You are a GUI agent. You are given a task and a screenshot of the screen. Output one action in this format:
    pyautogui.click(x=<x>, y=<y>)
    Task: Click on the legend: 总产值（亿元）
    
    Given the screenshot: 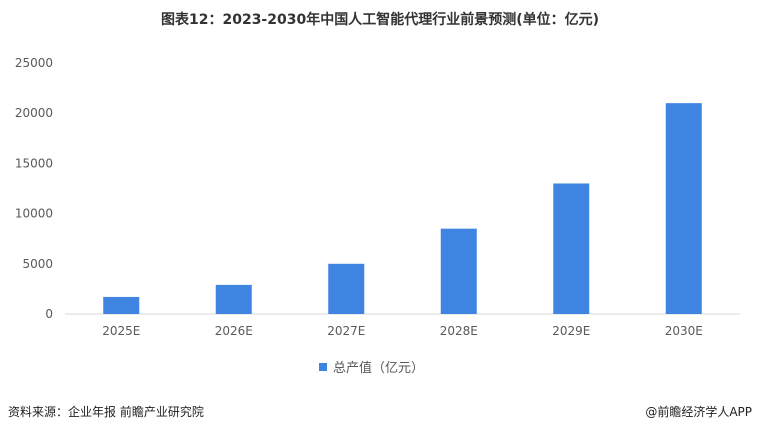 What is the action you would take?
    pyautogui.click(x=371, y=366)
    